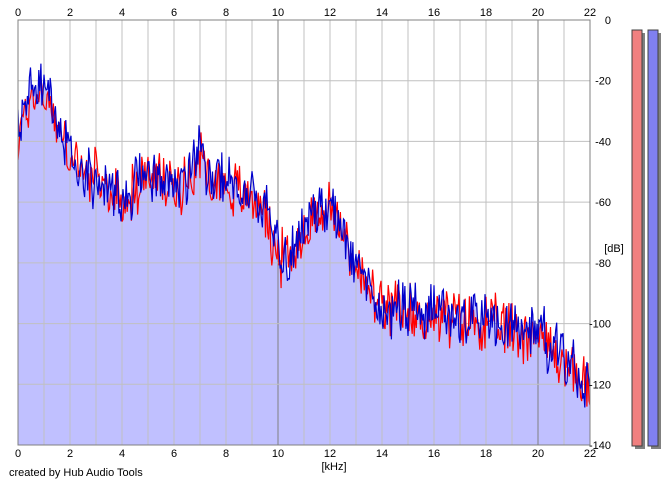  Describe the element at coordinates (76, 473) in the screenshot. I see `credit-text: created by Hub Audio Tools` at that location.